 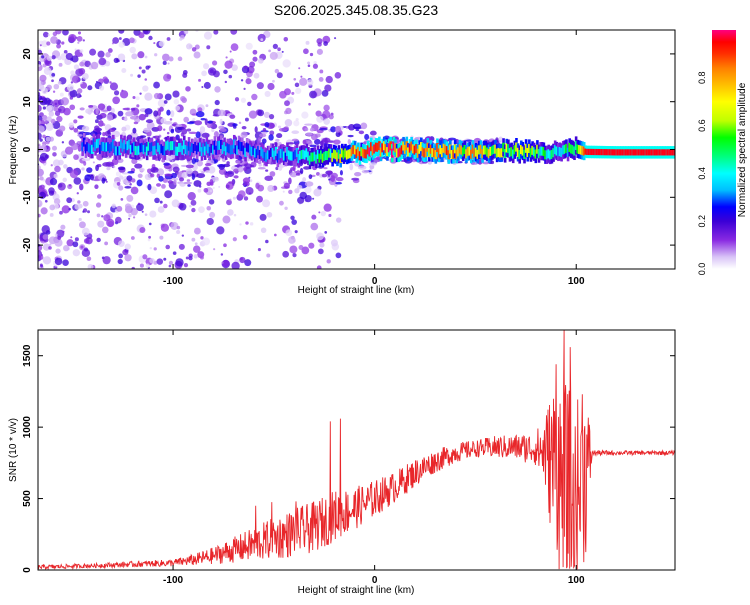 What do you see at coordinates (702, 221) in the screenshot?
I see `colorbar-tick-label: 0.2` at bounding box center [702, 221].